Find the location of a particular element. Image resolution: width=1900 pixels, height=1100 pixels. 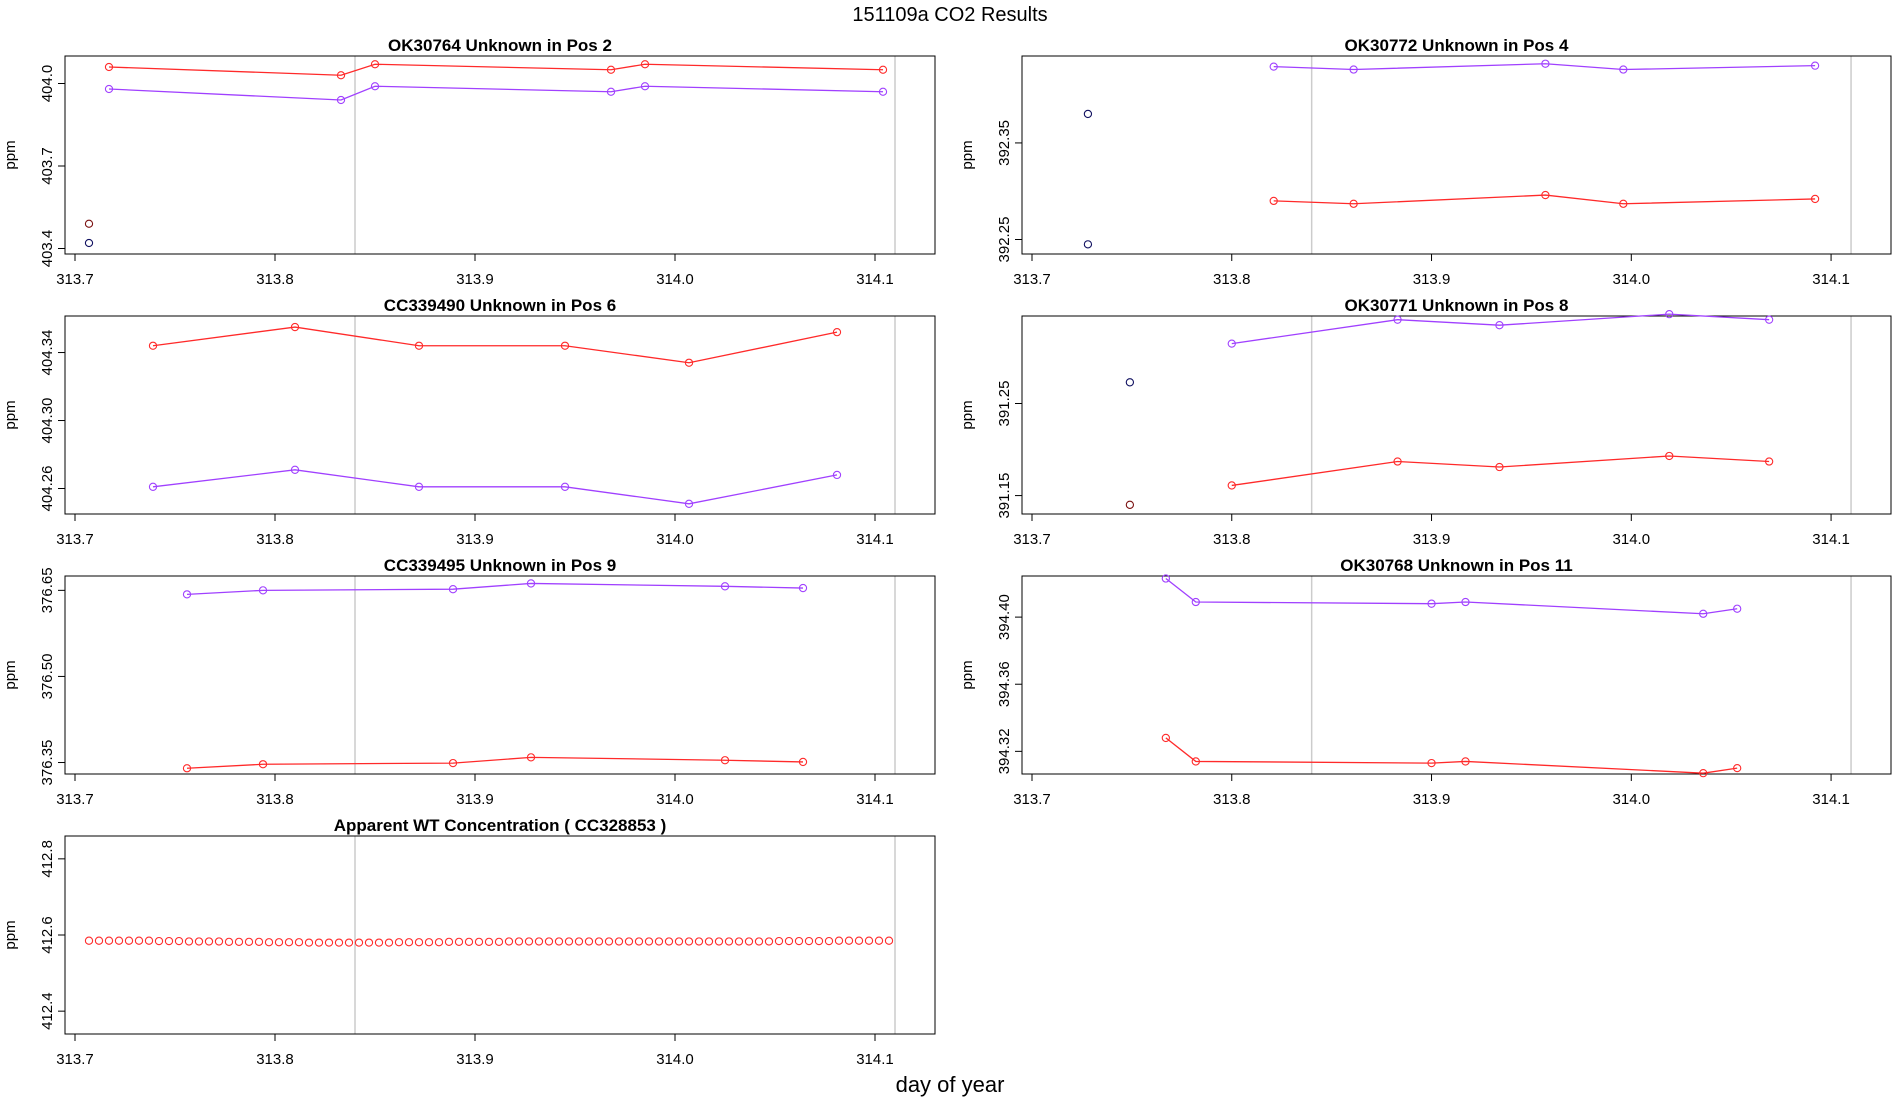

y-tick-label: 394.32 is located at coordinates (1004, 751).